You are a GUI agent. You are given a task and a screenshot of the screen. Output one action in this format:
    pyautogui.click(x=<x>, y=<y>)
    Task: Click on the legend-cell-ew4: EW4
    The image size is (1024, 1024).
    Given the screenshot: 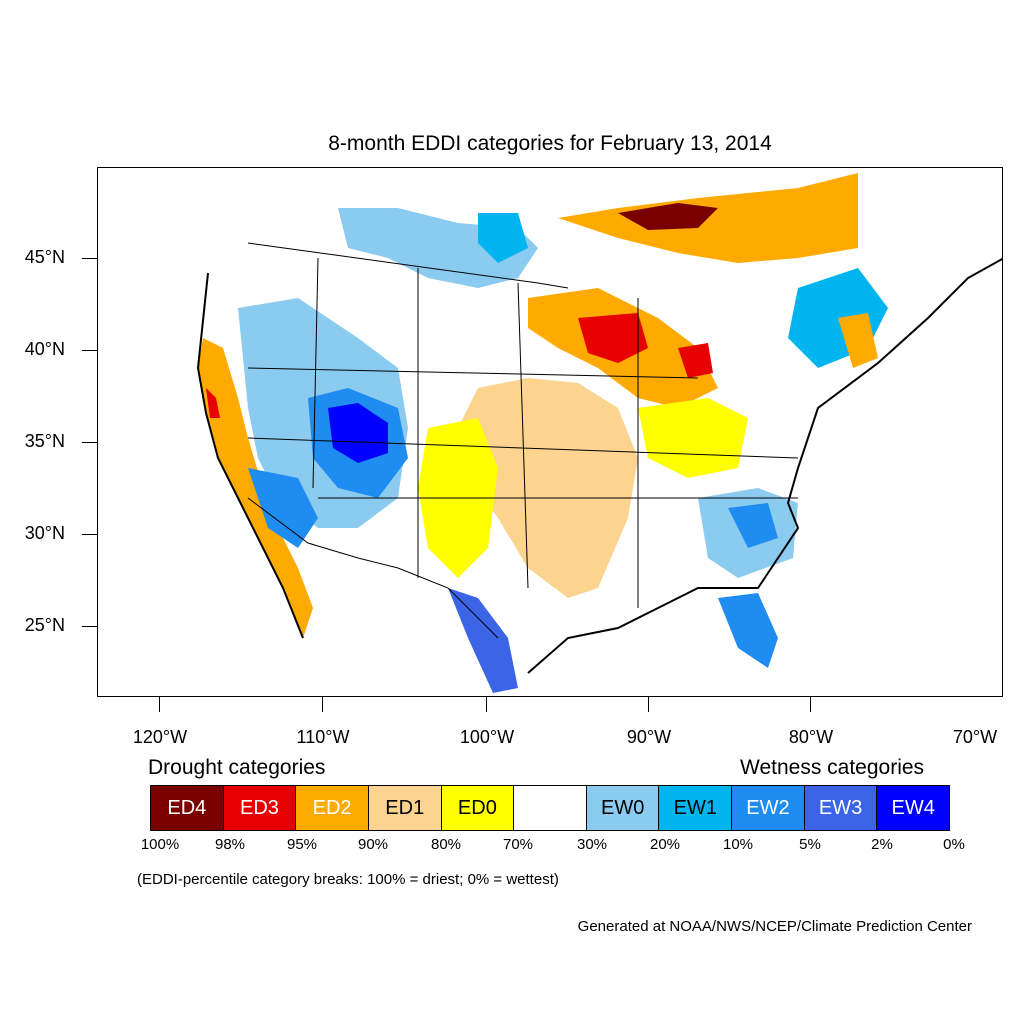 What is the action you would take?
    pyautogui.click(x=913, y=808)
    